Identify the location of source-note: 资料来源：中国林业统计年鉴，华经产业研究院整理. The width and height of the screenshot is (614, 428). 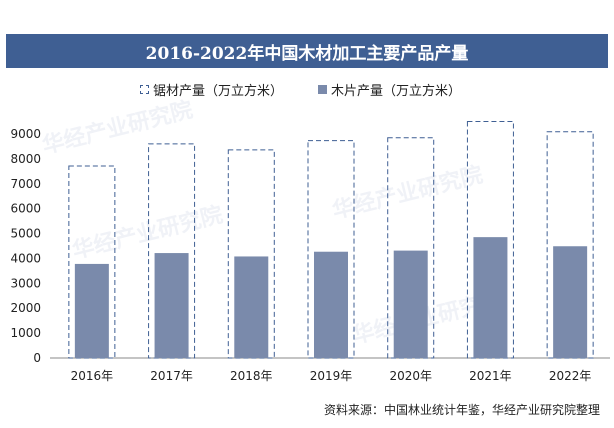
(461, 410).